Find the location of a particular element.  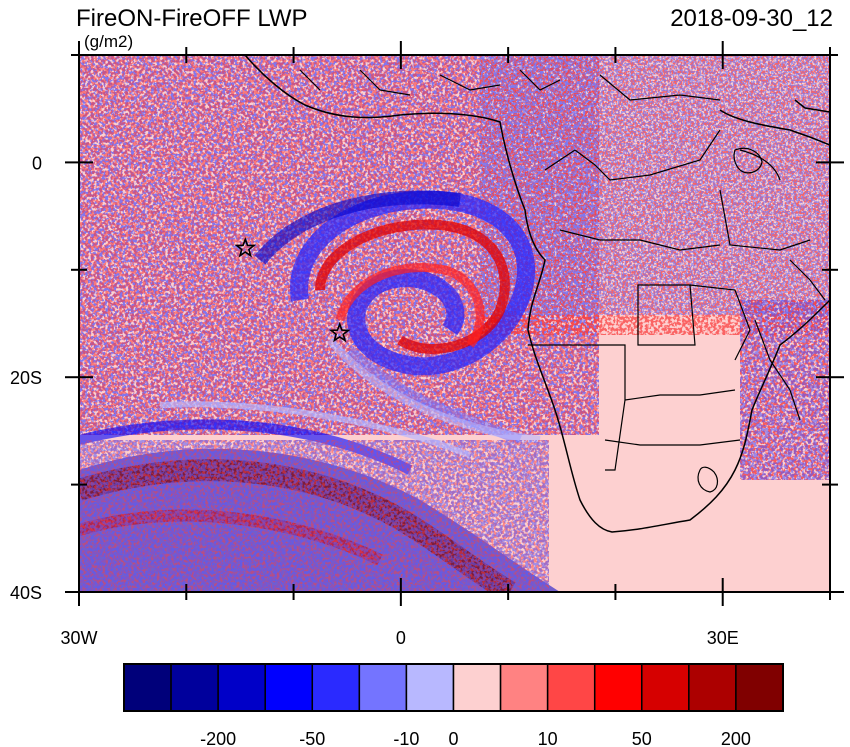

lat-tick-label: 20S is located at coordinates (26, 378).